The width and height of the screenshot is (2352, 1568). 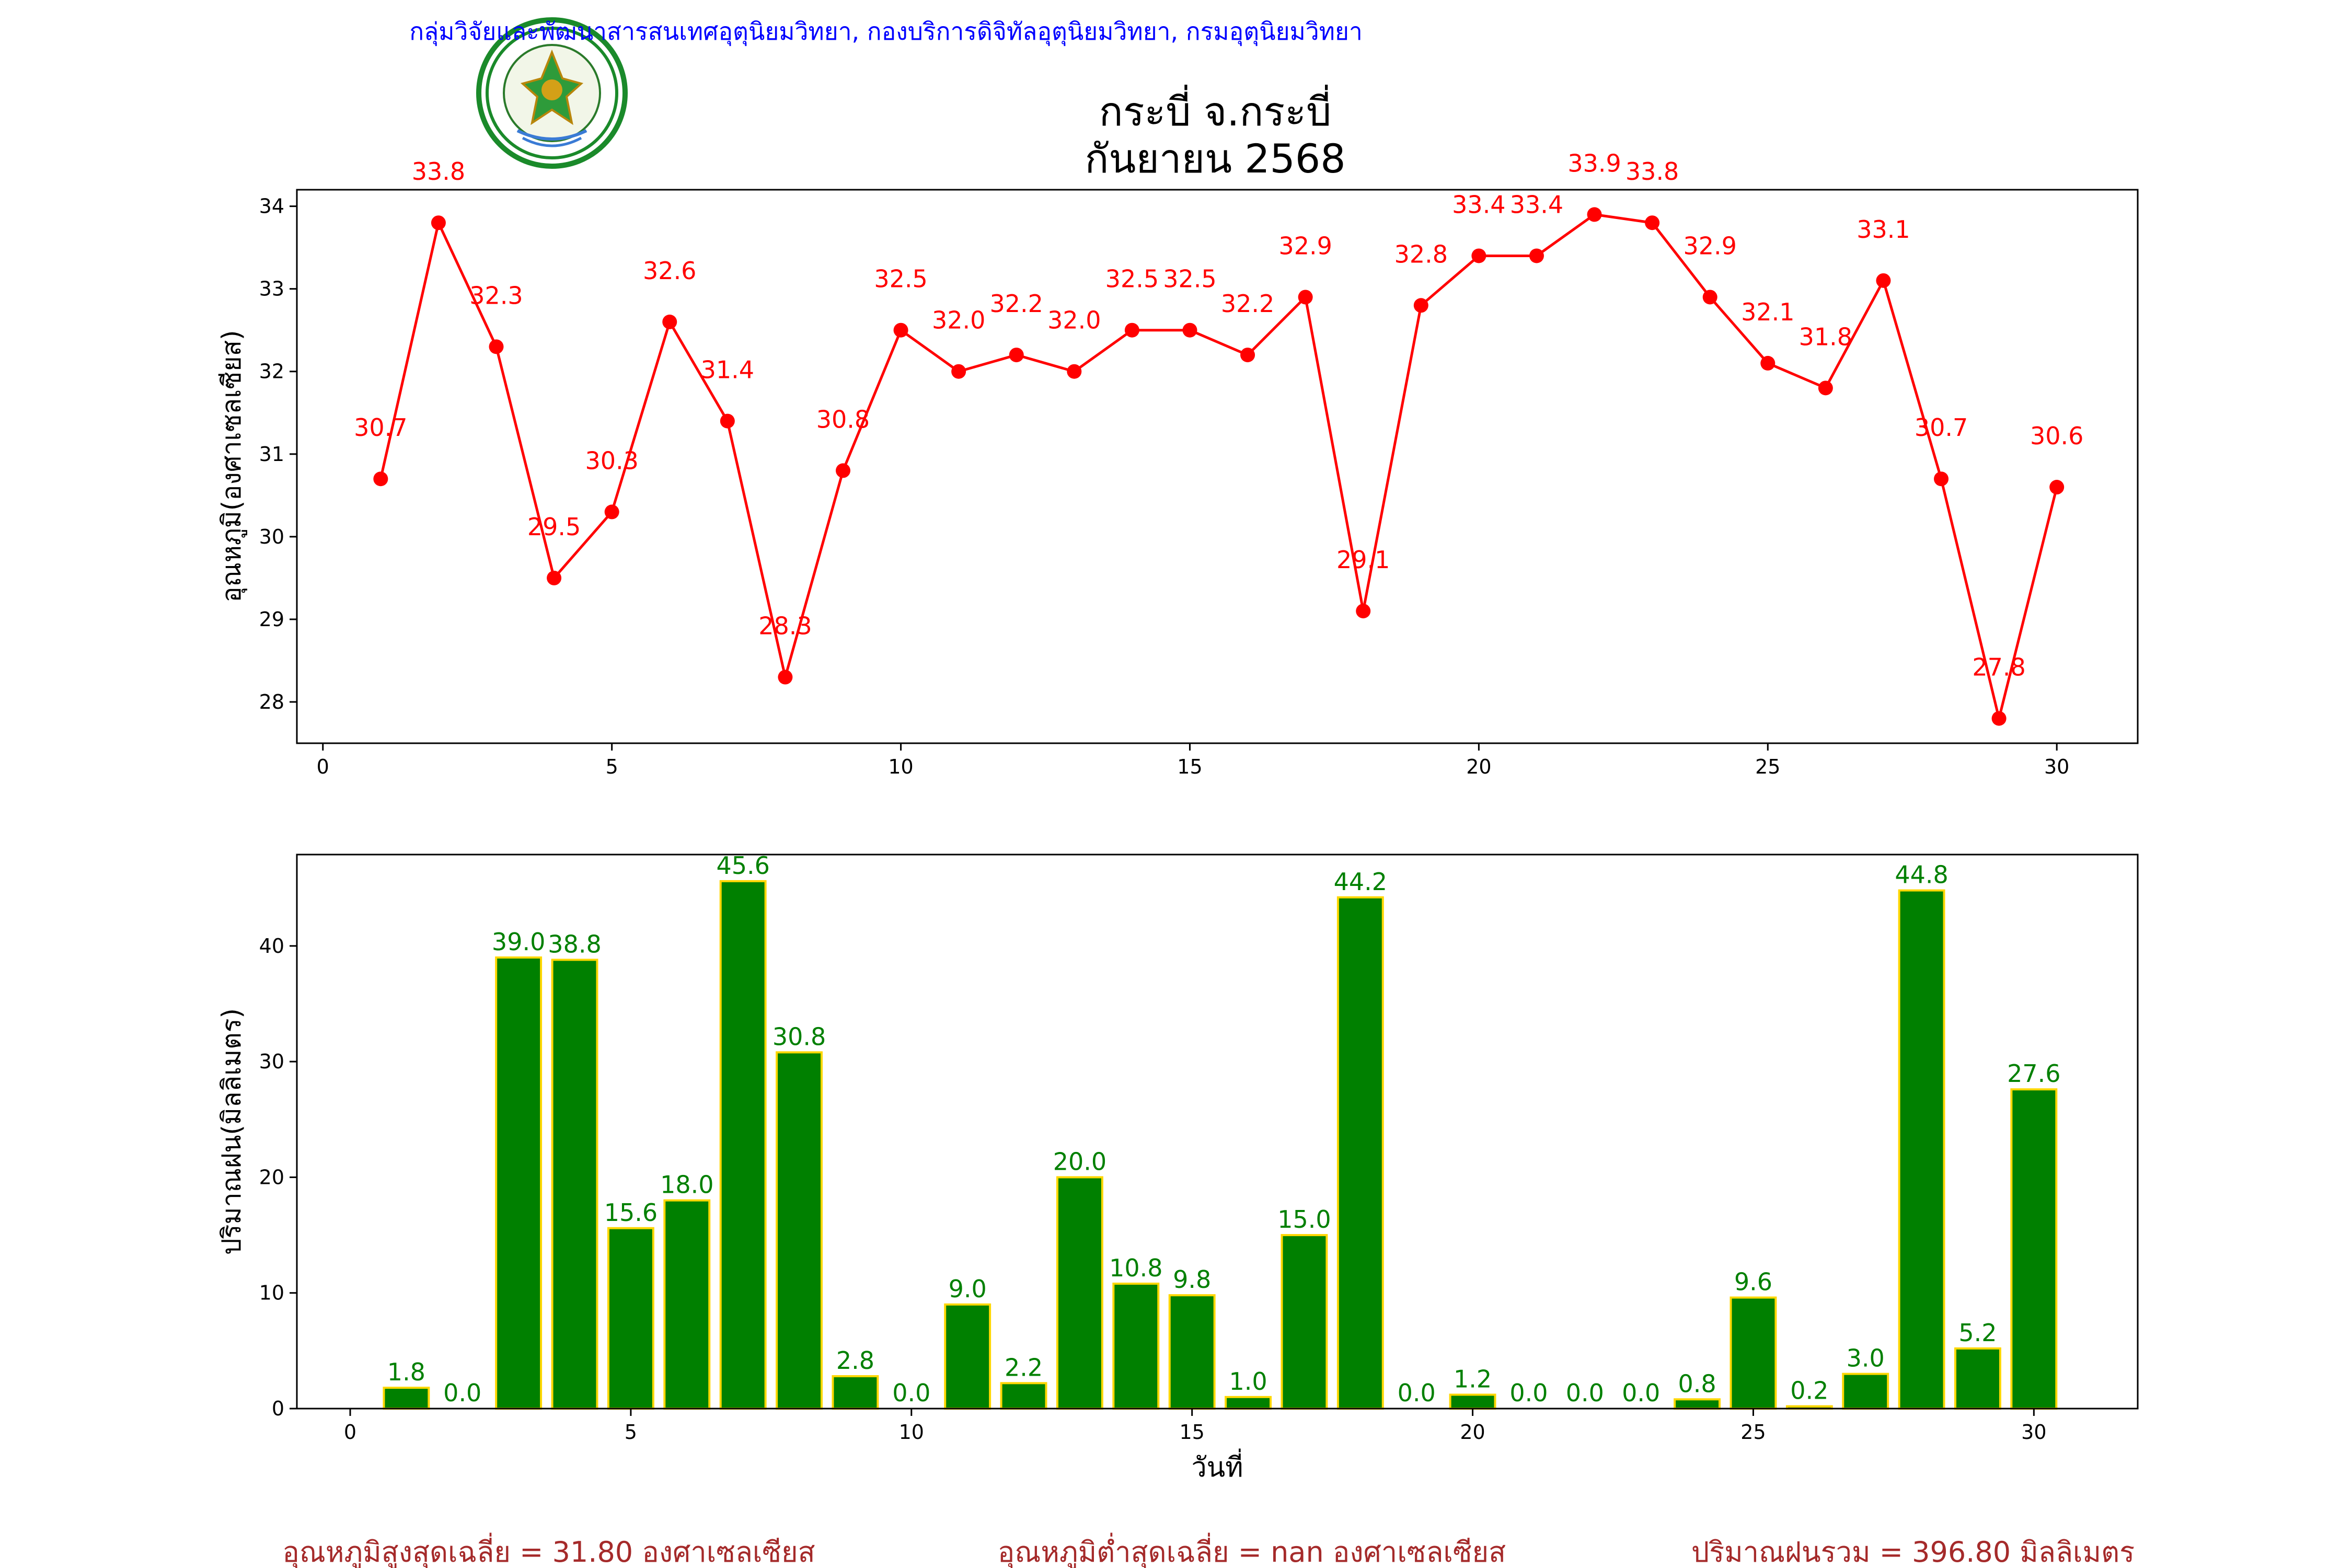 I want to click on temperature-data-label: 32.9, so click(x=1305, y=246).